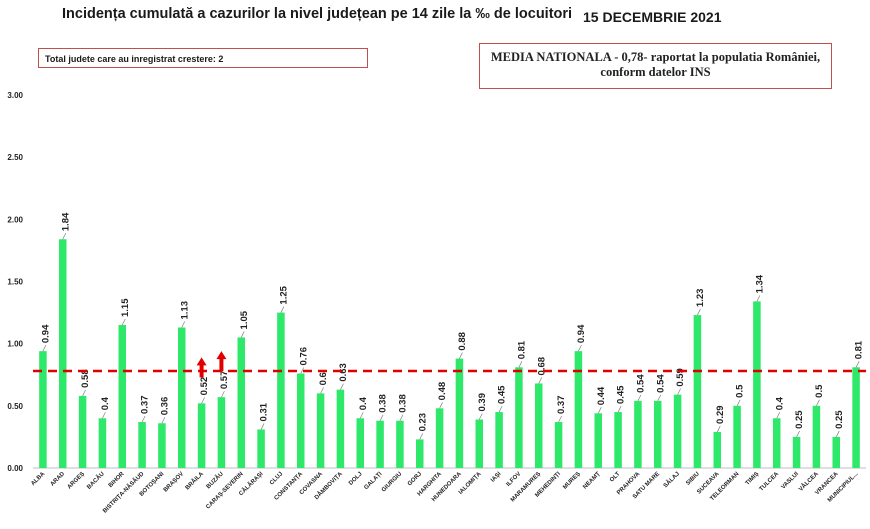 This screenshot has width=870, height=529. What do you see at coordinates (671, 479) in the screenshot?
I see `category-label: SĂLAJ` at bounding box center [671, 479].